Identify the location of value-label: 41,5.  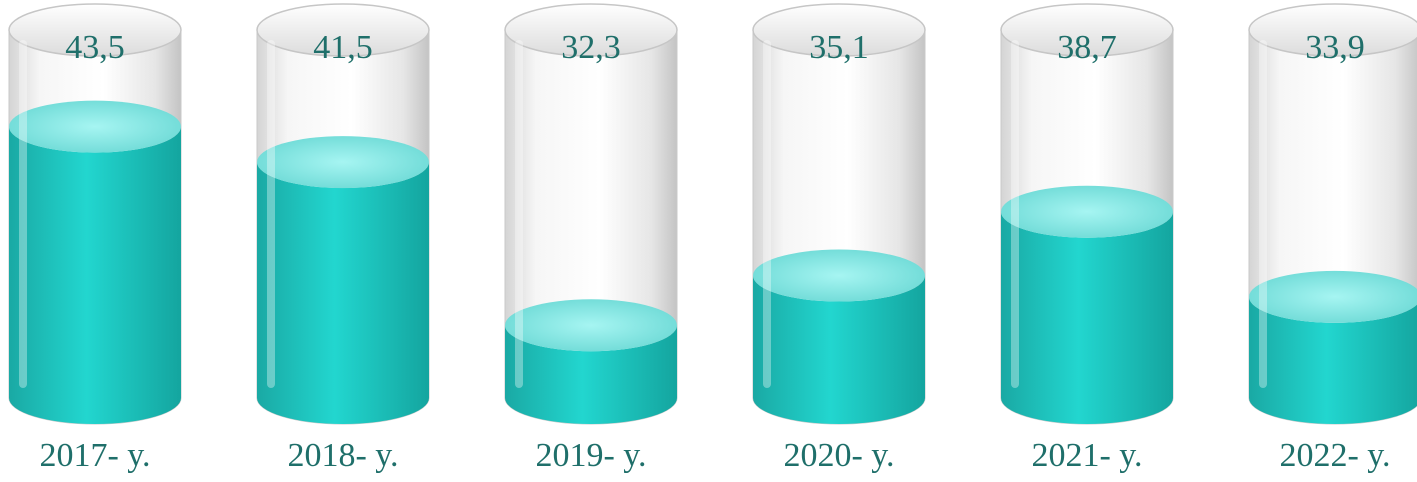
(343, 47).